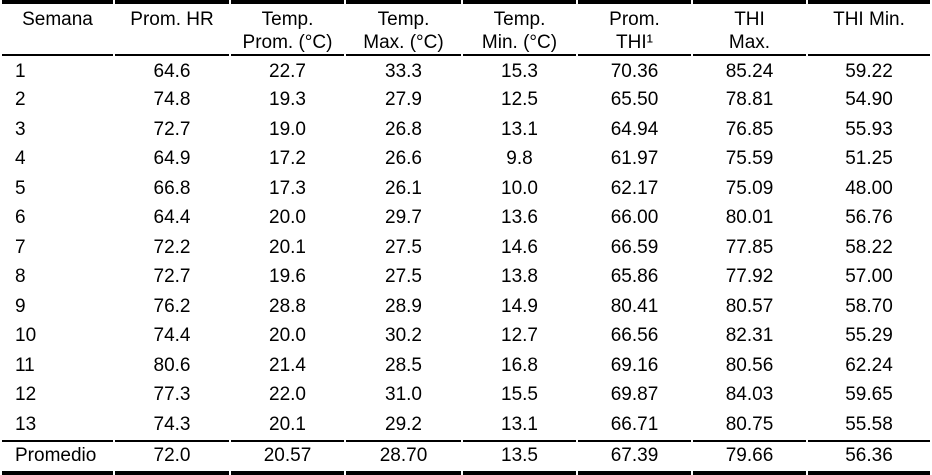  I want to click on cell: 72.7, so click(172, 277).